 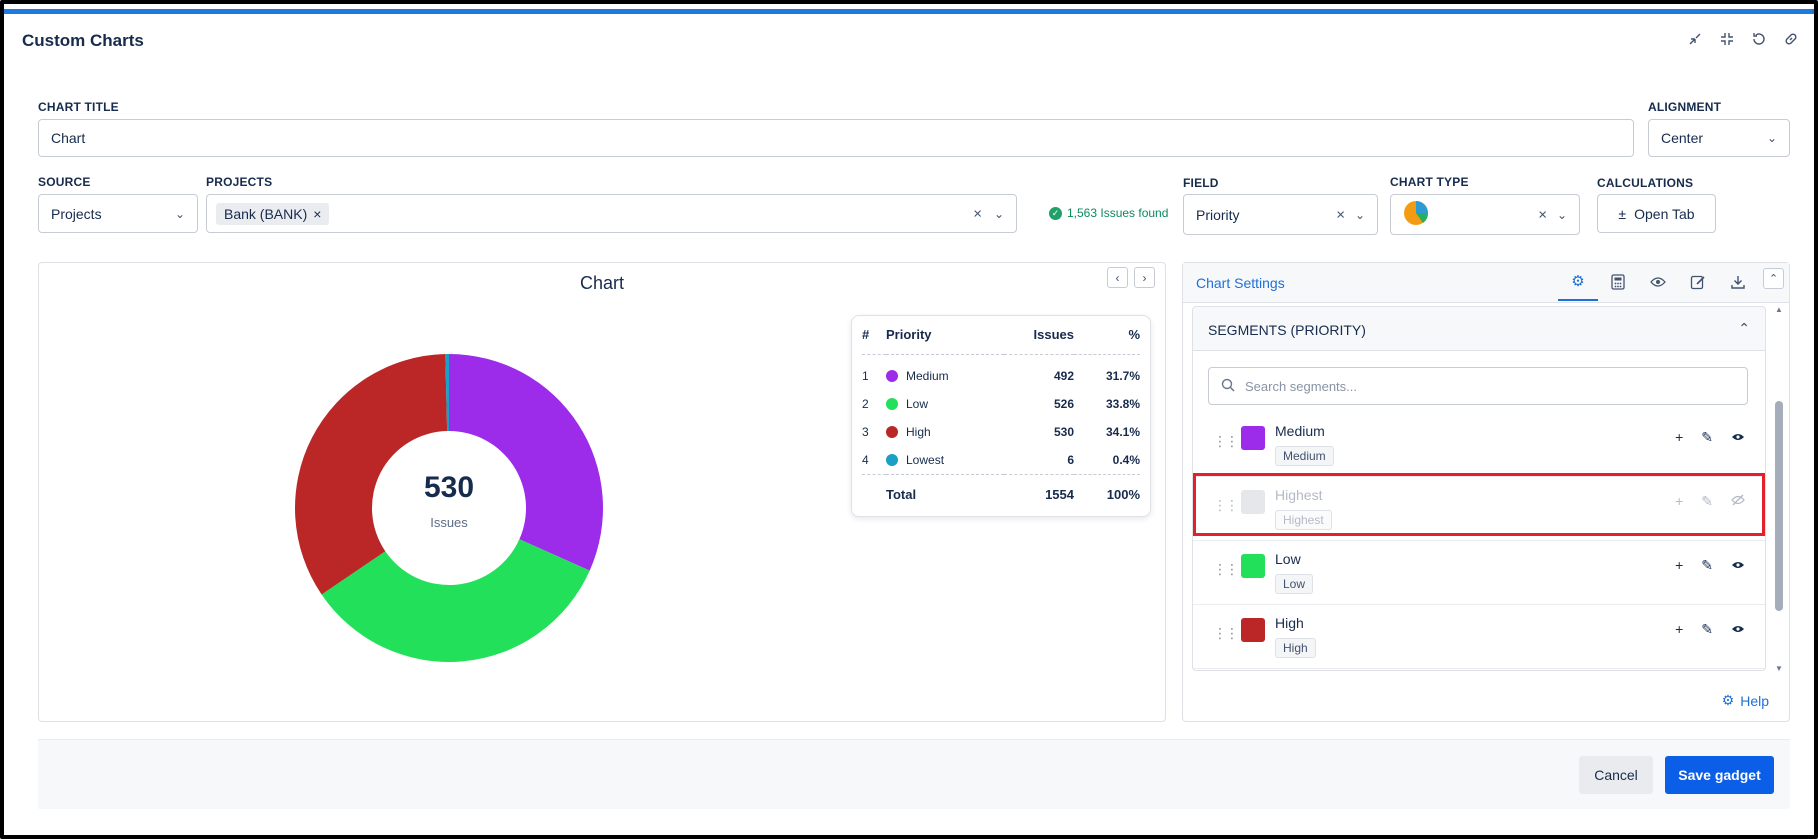 I want to click on segments-title: SEGMENTS (PRIORITY), so click(x=1287, y=330).